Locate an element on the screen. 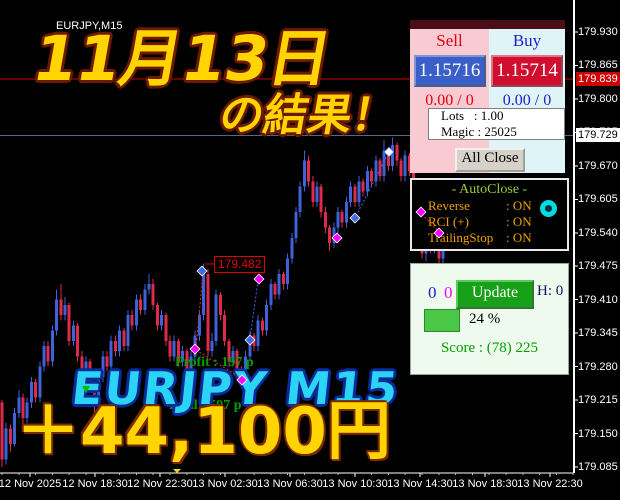 The image size is (620, 500). autoclose-row-label: TrailingStop is located at coordinates (461, 237).